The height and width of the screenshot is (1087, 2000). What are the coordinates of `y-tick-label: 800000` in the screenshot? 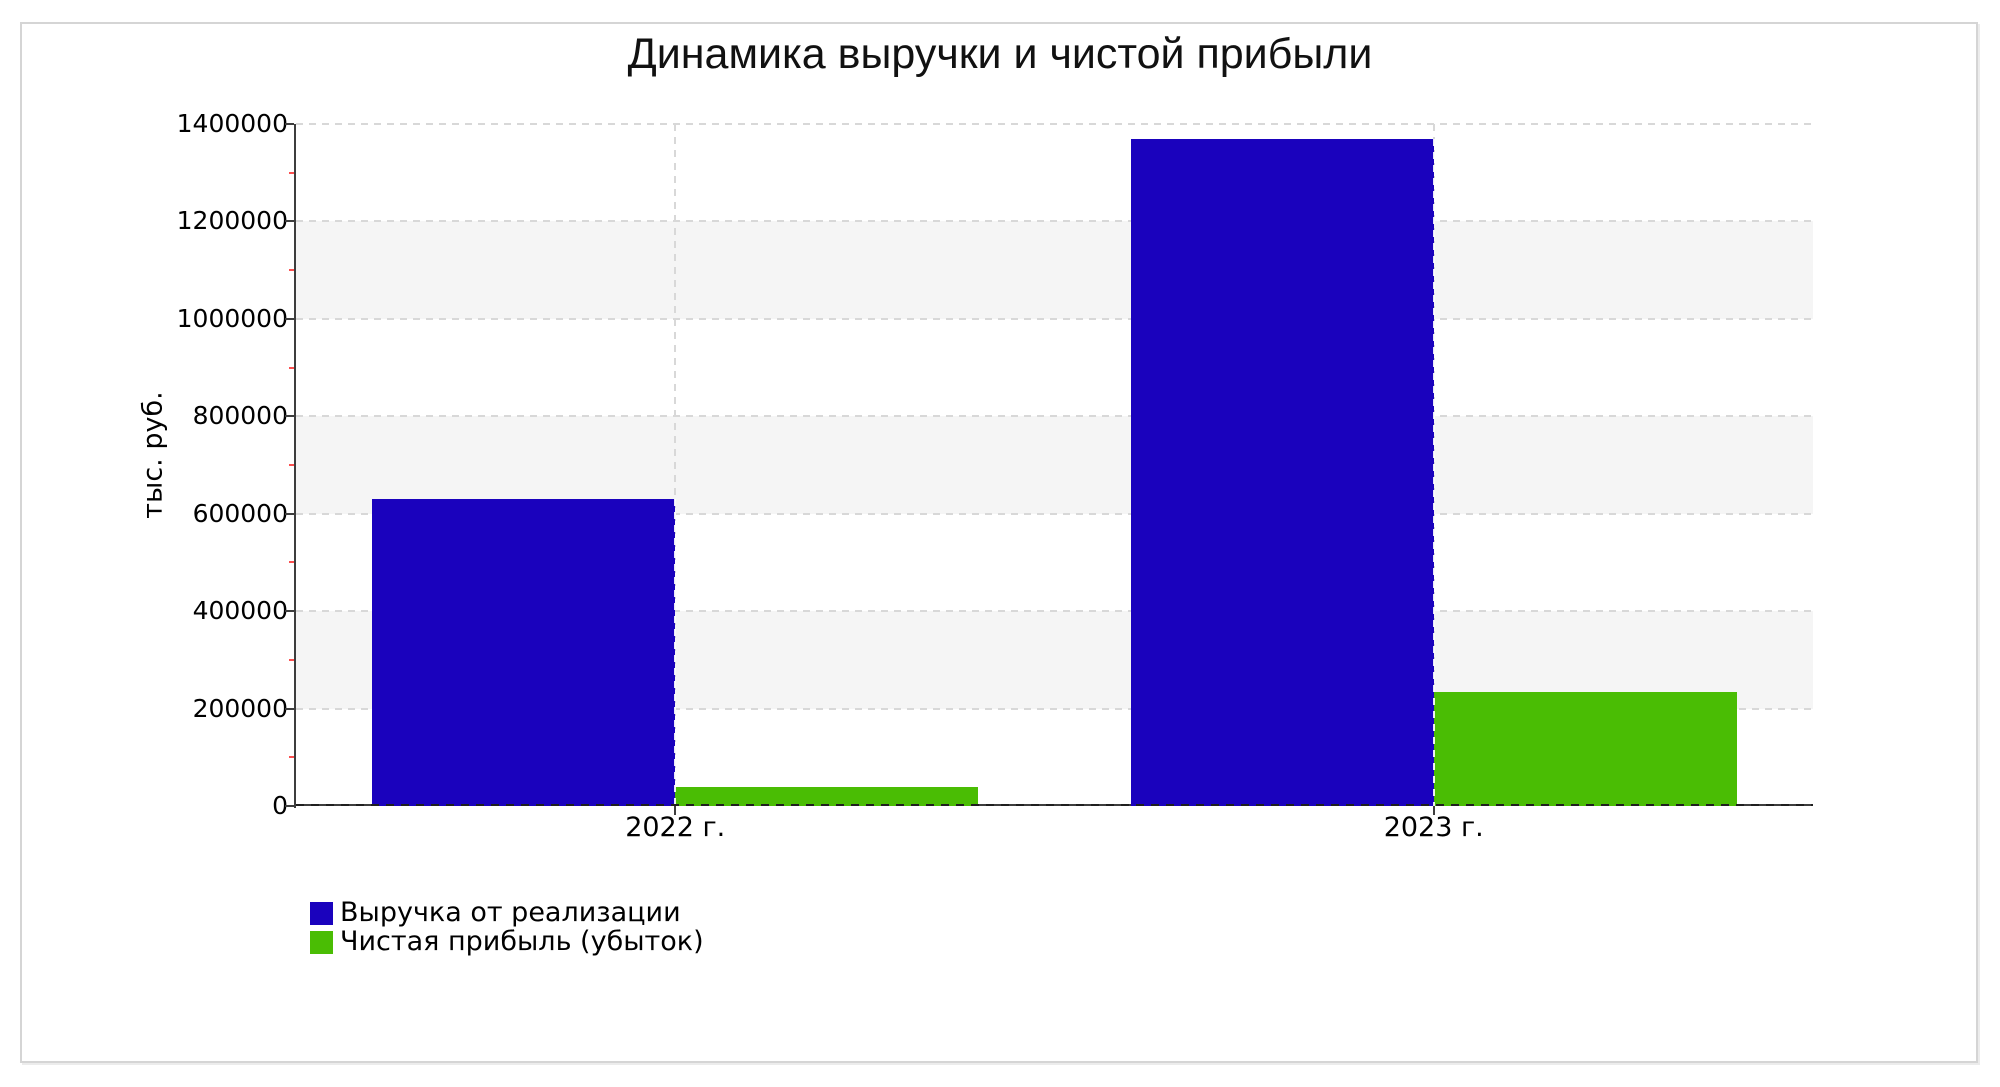 It's located at (240, 416).